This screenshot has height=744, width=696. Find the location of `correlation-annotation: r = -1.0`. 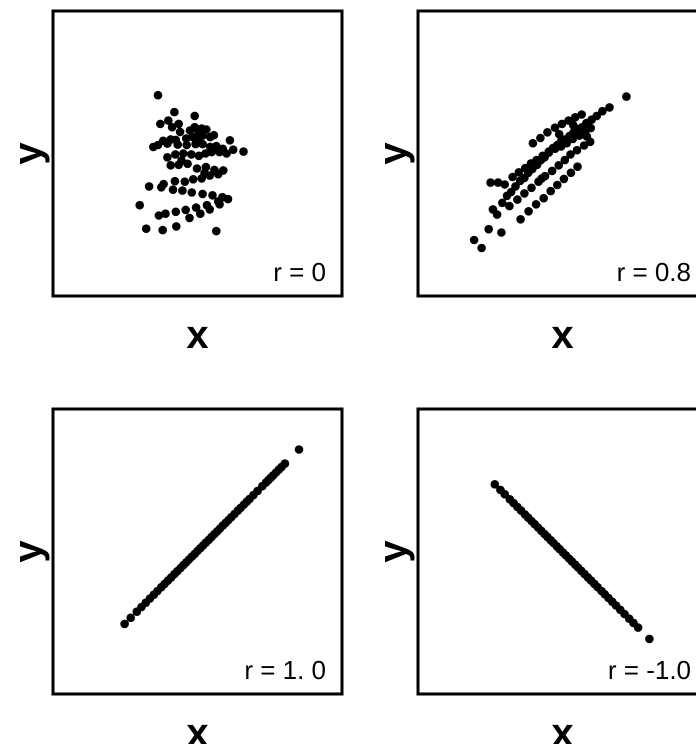

correlation-annotation: r = -1.0 is located at coordinates (649, 670).